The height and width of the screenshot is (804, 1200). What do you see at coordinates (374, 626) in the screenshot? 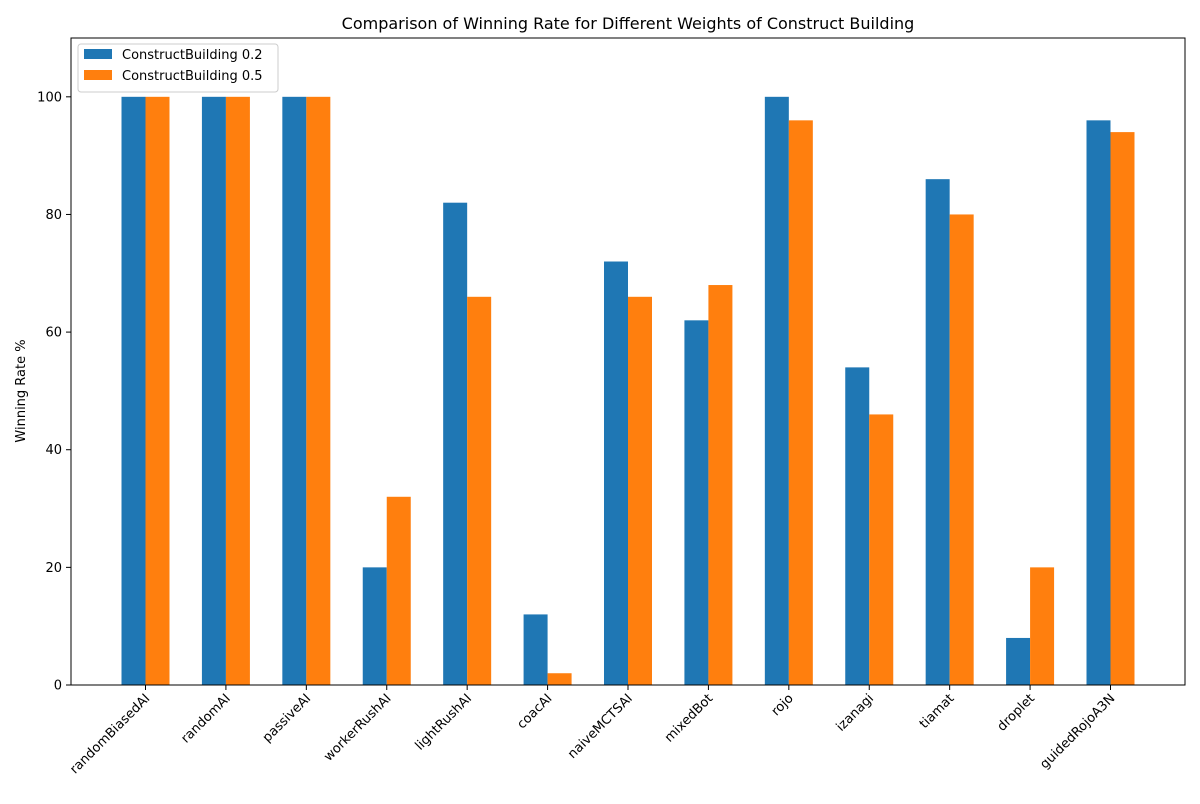
I see `bar-1-workerRushAI` at bounding box center [374, 626].